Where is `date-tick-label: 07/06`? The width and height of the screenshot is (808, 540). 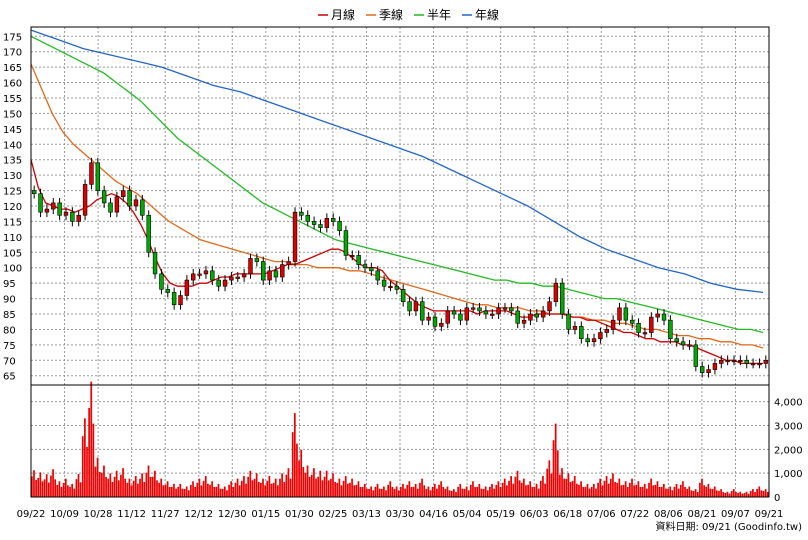
date-tick-label: 07/06 is located at coordinates (601, 514).